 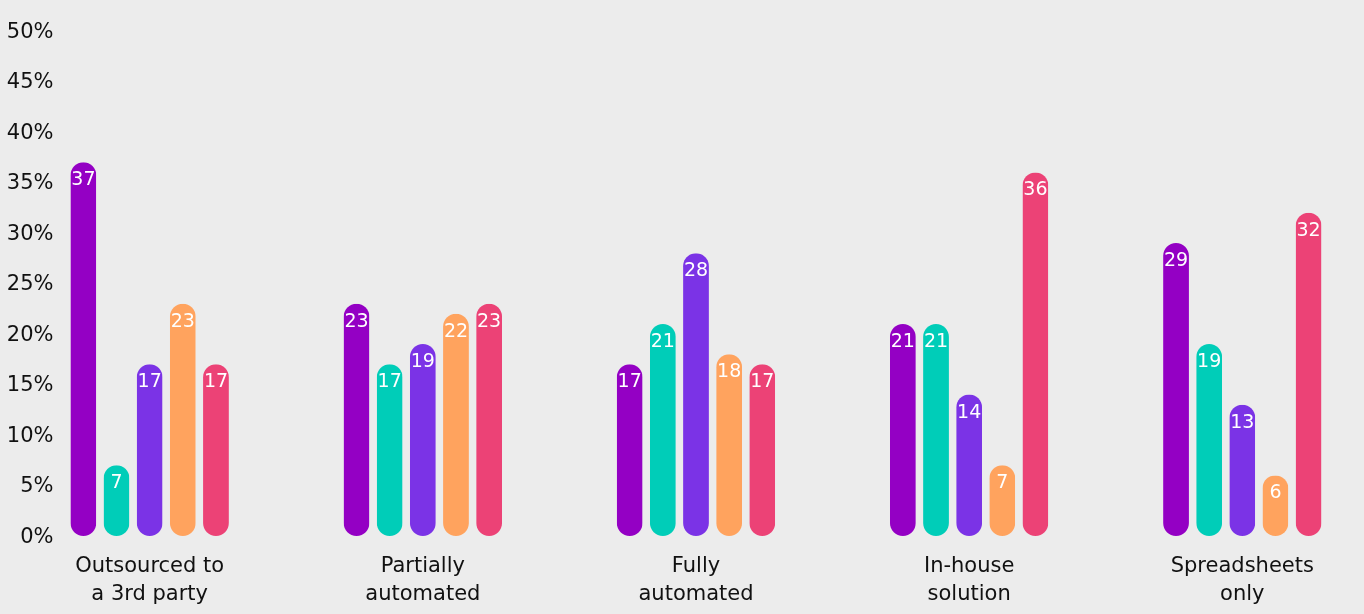 I want to click on y-tick-label: 0%, so click(x=37, y=535).